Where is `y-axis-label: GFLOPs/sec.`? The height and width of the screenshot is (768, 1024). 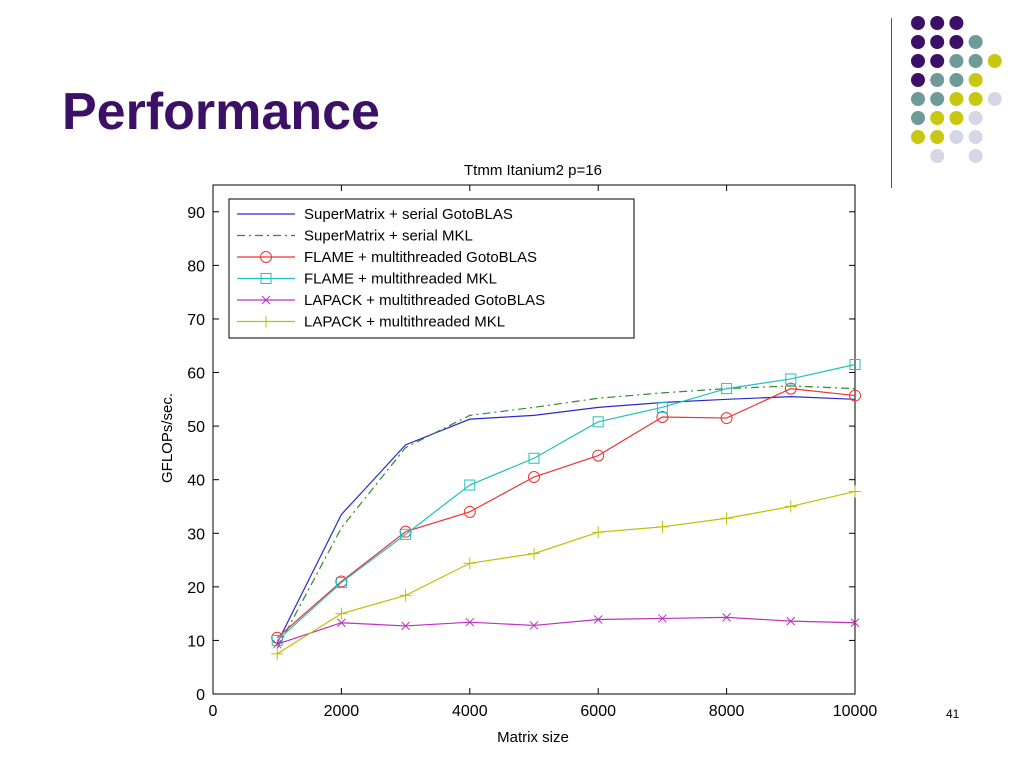 y-axis-label: GFLOPs/sec. is located at coordinates (167, 438).